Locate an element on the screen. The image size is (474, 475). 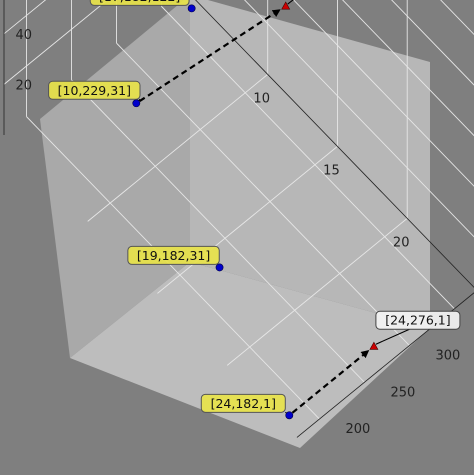
x-tick-label: 20 is located at coordinates (401, 242).